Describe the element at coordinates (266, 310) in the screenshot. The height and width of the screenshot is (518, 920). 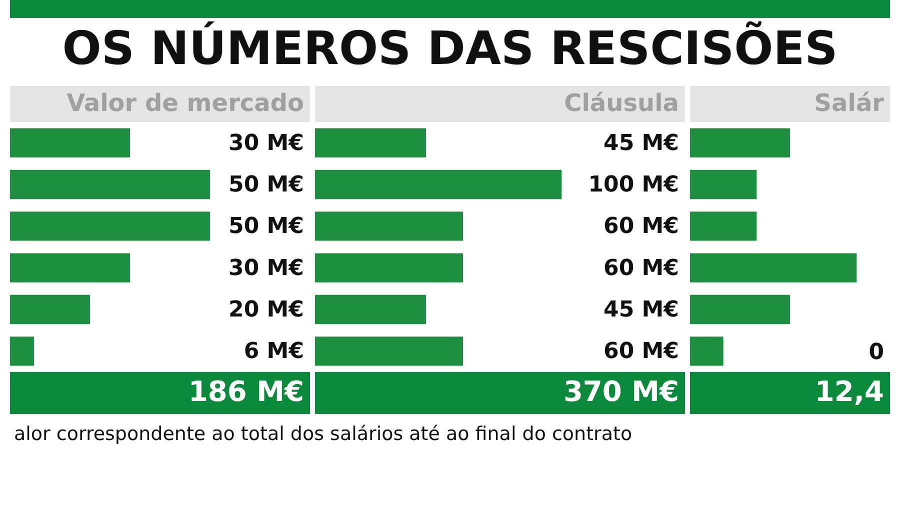
I see `data-label: 20 M€` at that location.